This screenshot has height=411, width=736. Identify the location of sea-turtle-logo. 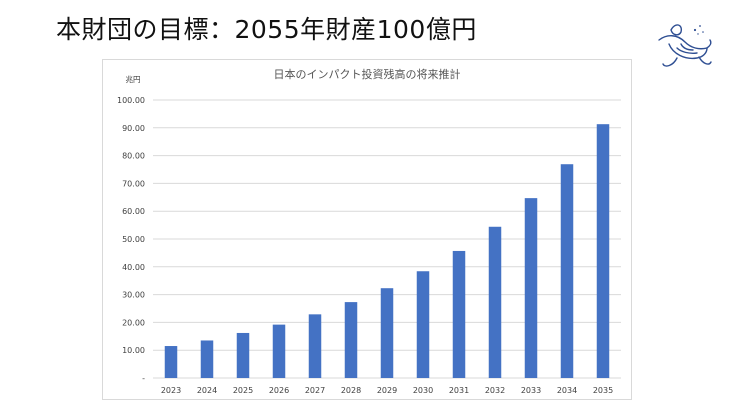
(684, 46).